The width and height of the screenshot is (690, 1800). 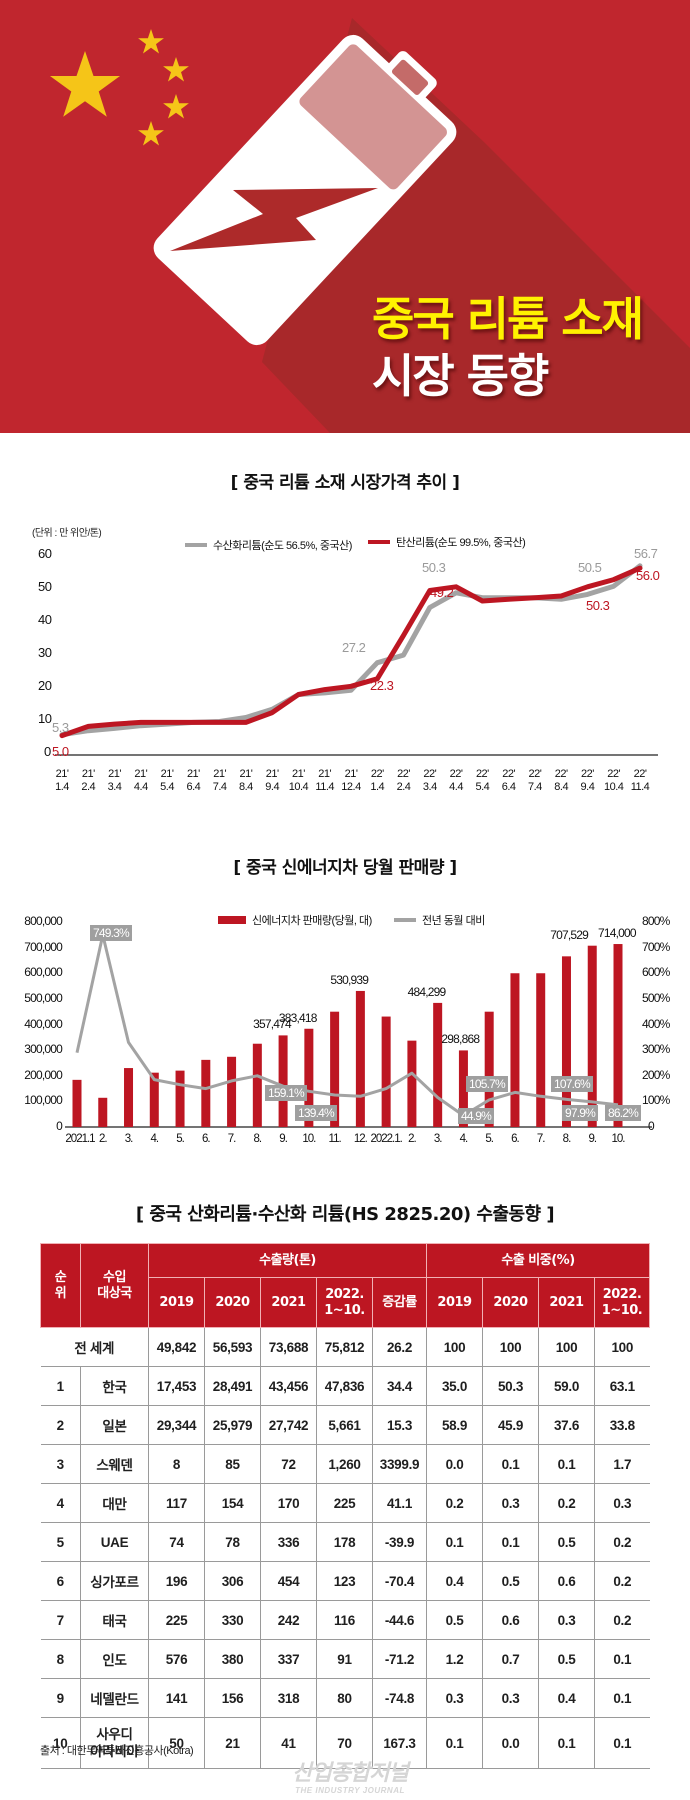 I want to click on x-tick: 2022.1., so click(x=386, y=1139).